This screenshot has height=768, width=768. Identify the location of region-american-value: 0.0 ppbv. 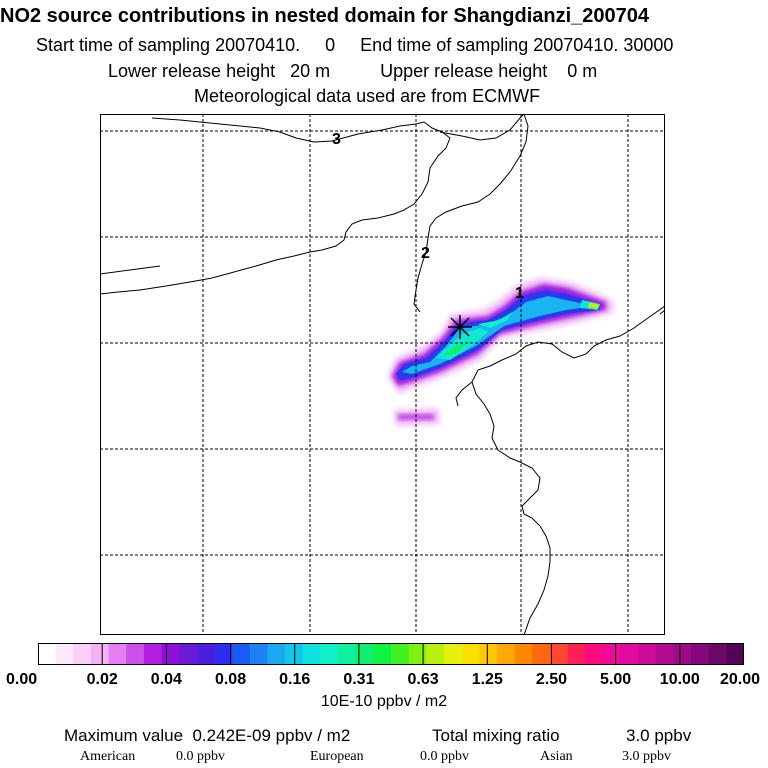
(200, 756).